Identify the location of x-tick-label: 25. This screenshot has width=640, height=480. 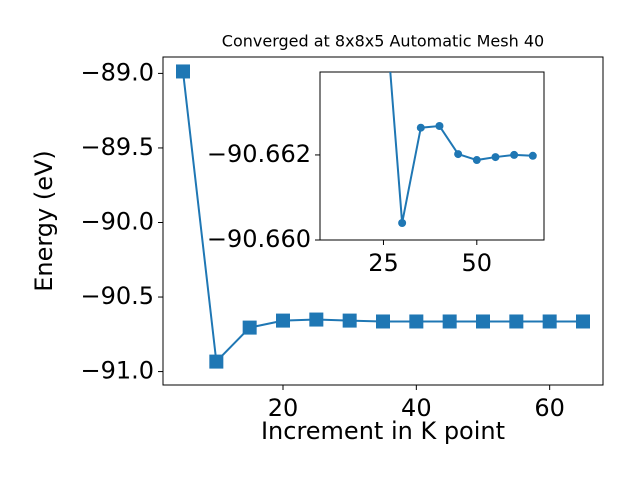
(383, 263).